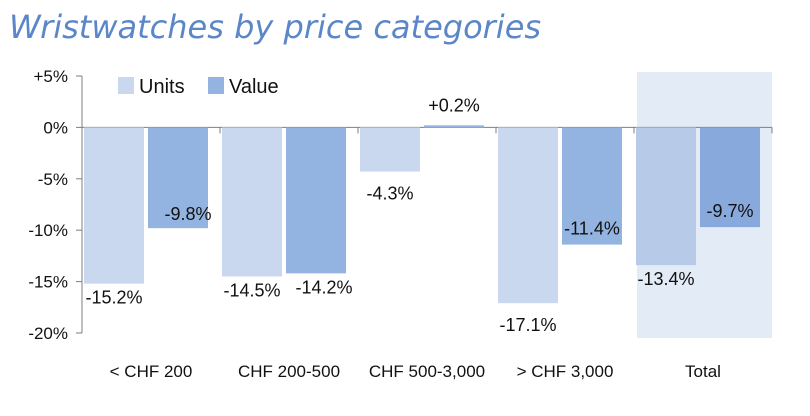  I want to click on data-label: -14.2%, so click(323, 287).